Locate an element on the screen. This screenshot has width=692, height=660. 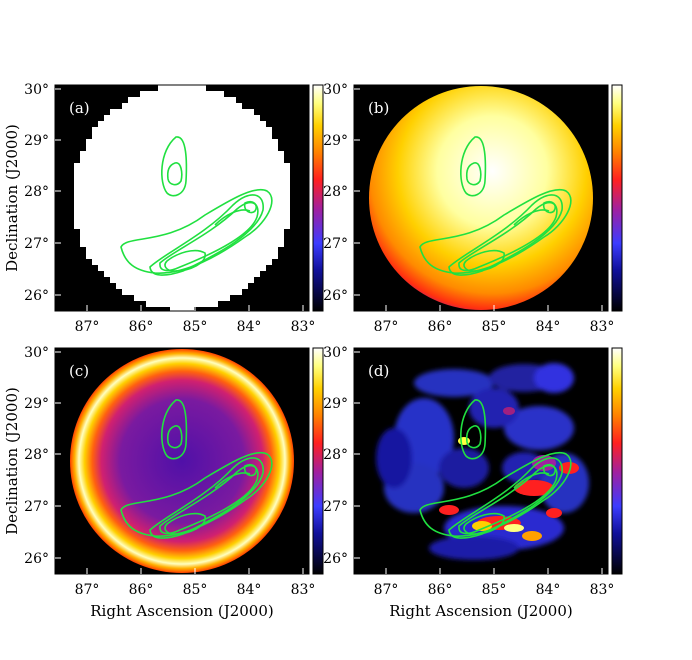
y-tick-label: 30° is located at coordinates (335, 90).